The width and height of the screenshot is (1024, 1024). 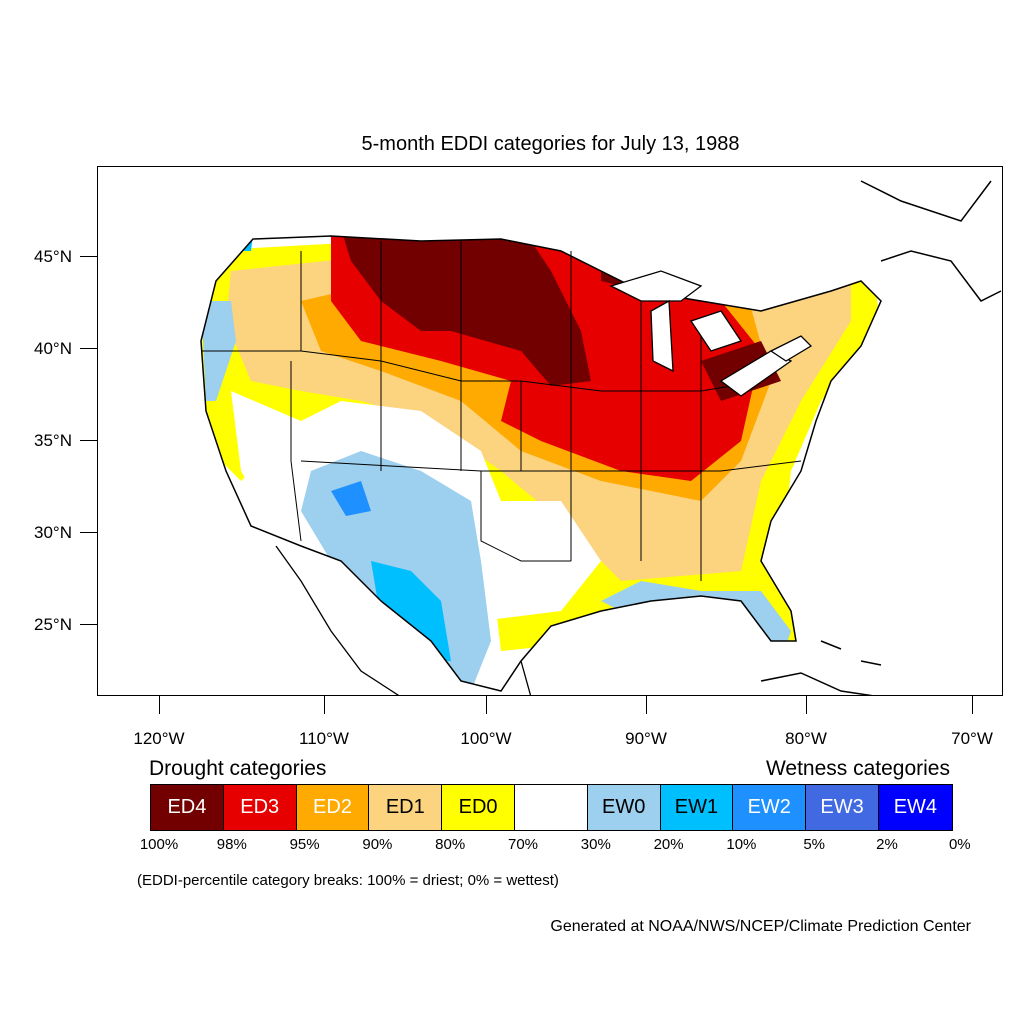 I want to click on lat-label: 25°N, so click(x=53, y=624).